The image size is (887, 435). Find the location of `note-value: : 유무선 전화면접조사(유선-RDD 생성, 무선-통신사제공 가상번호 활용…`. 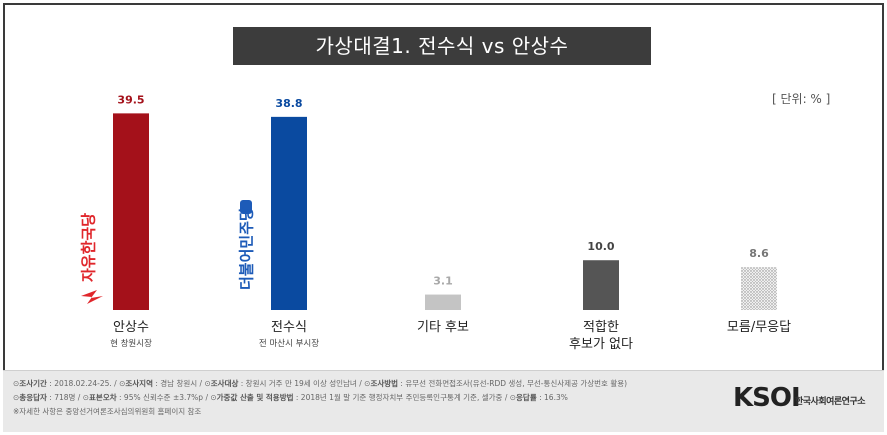

note-value: : 유무선 전화면접조사(유선-RDD 생성, 무선-통신사제공 가상번호 활용… is located at coordinates (513, 383).